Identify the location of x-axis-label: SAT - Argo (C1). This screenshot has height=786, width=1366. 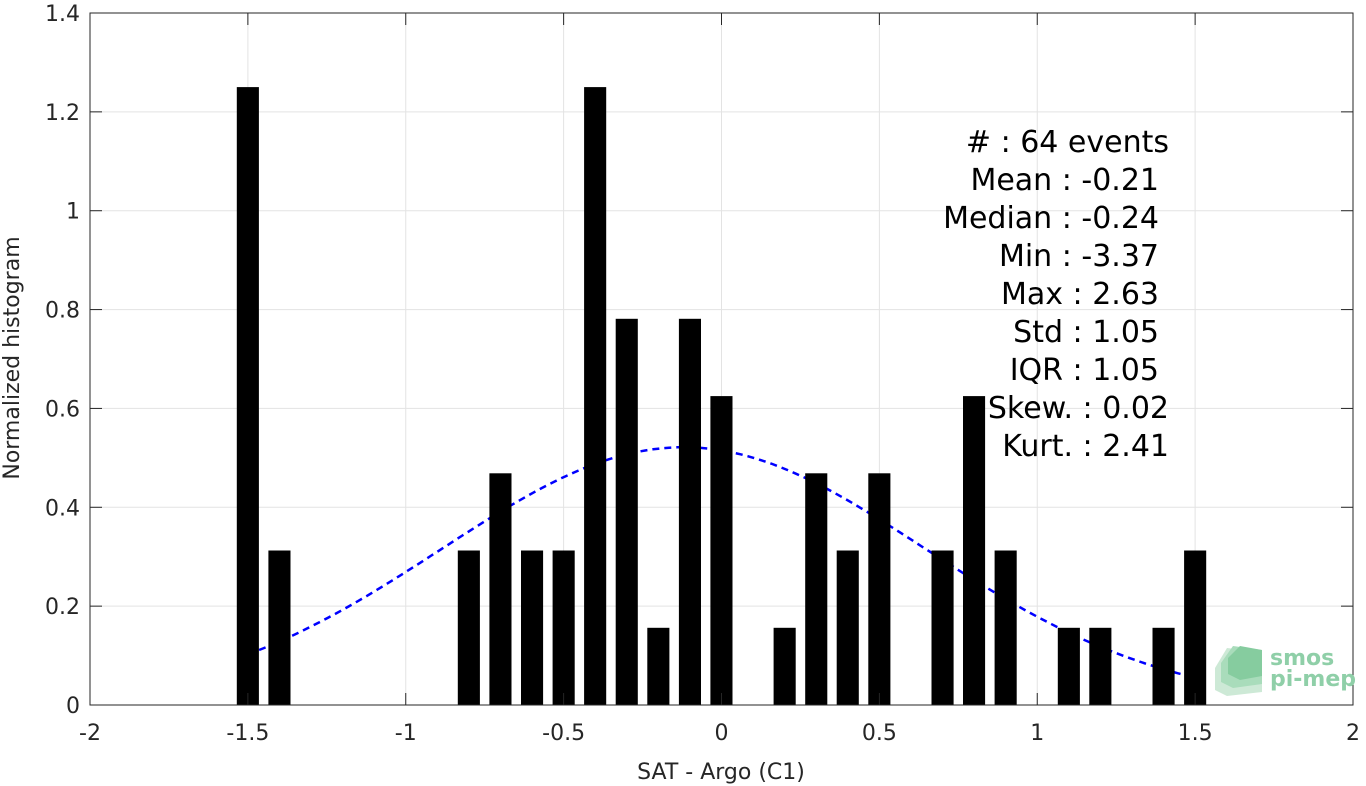
(721, 772).